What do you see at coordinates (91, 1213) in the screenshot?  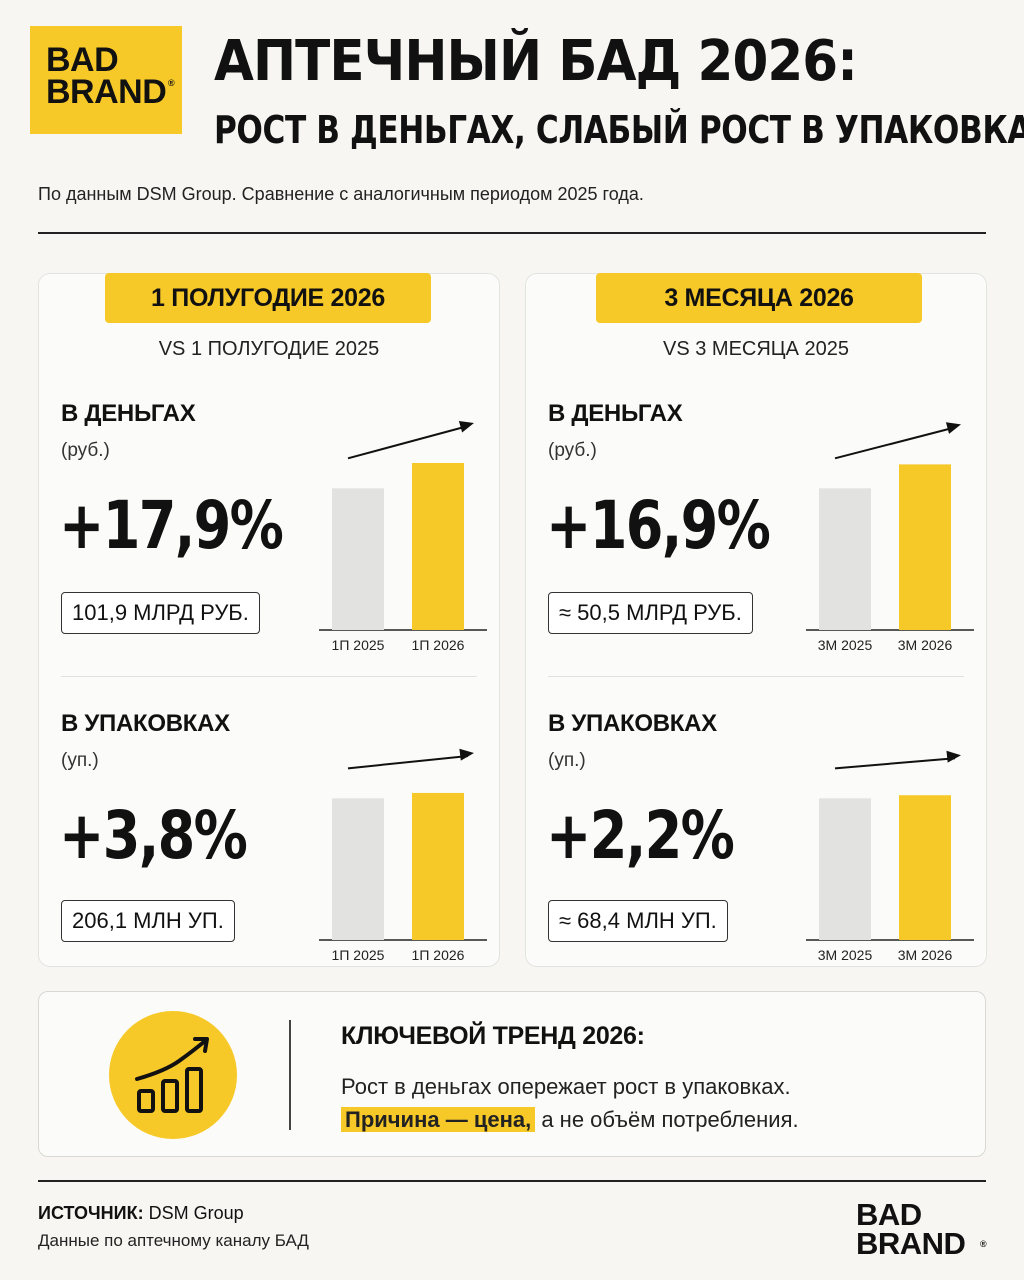 I see `source-label: ИСТОЧНИК:` at bounding box center [91, 1213].